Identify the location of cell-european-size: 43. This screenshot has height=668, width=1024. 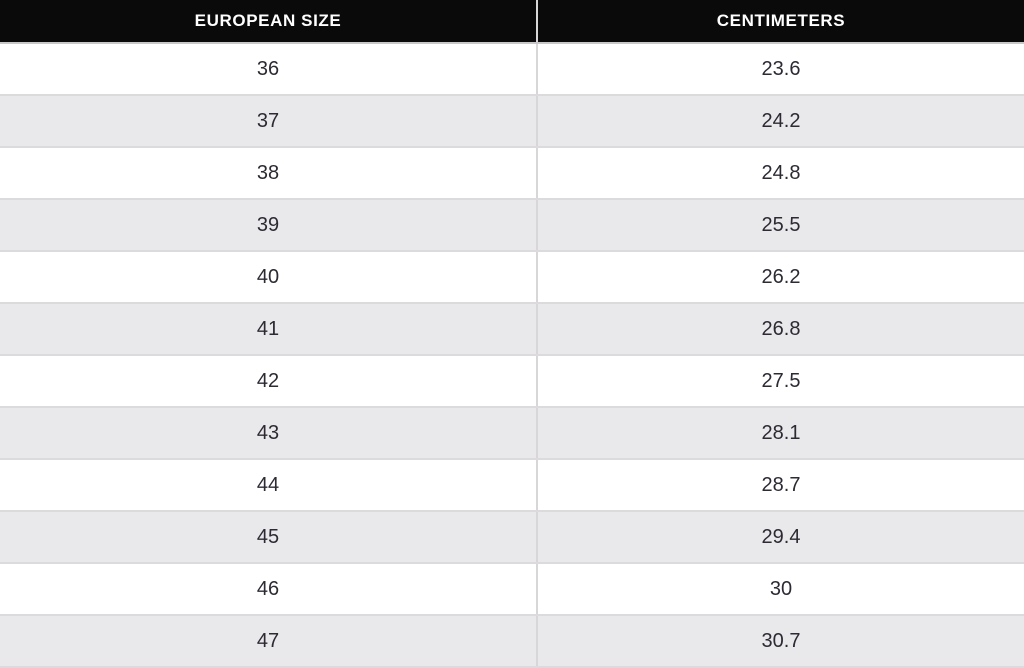
(268, 433).